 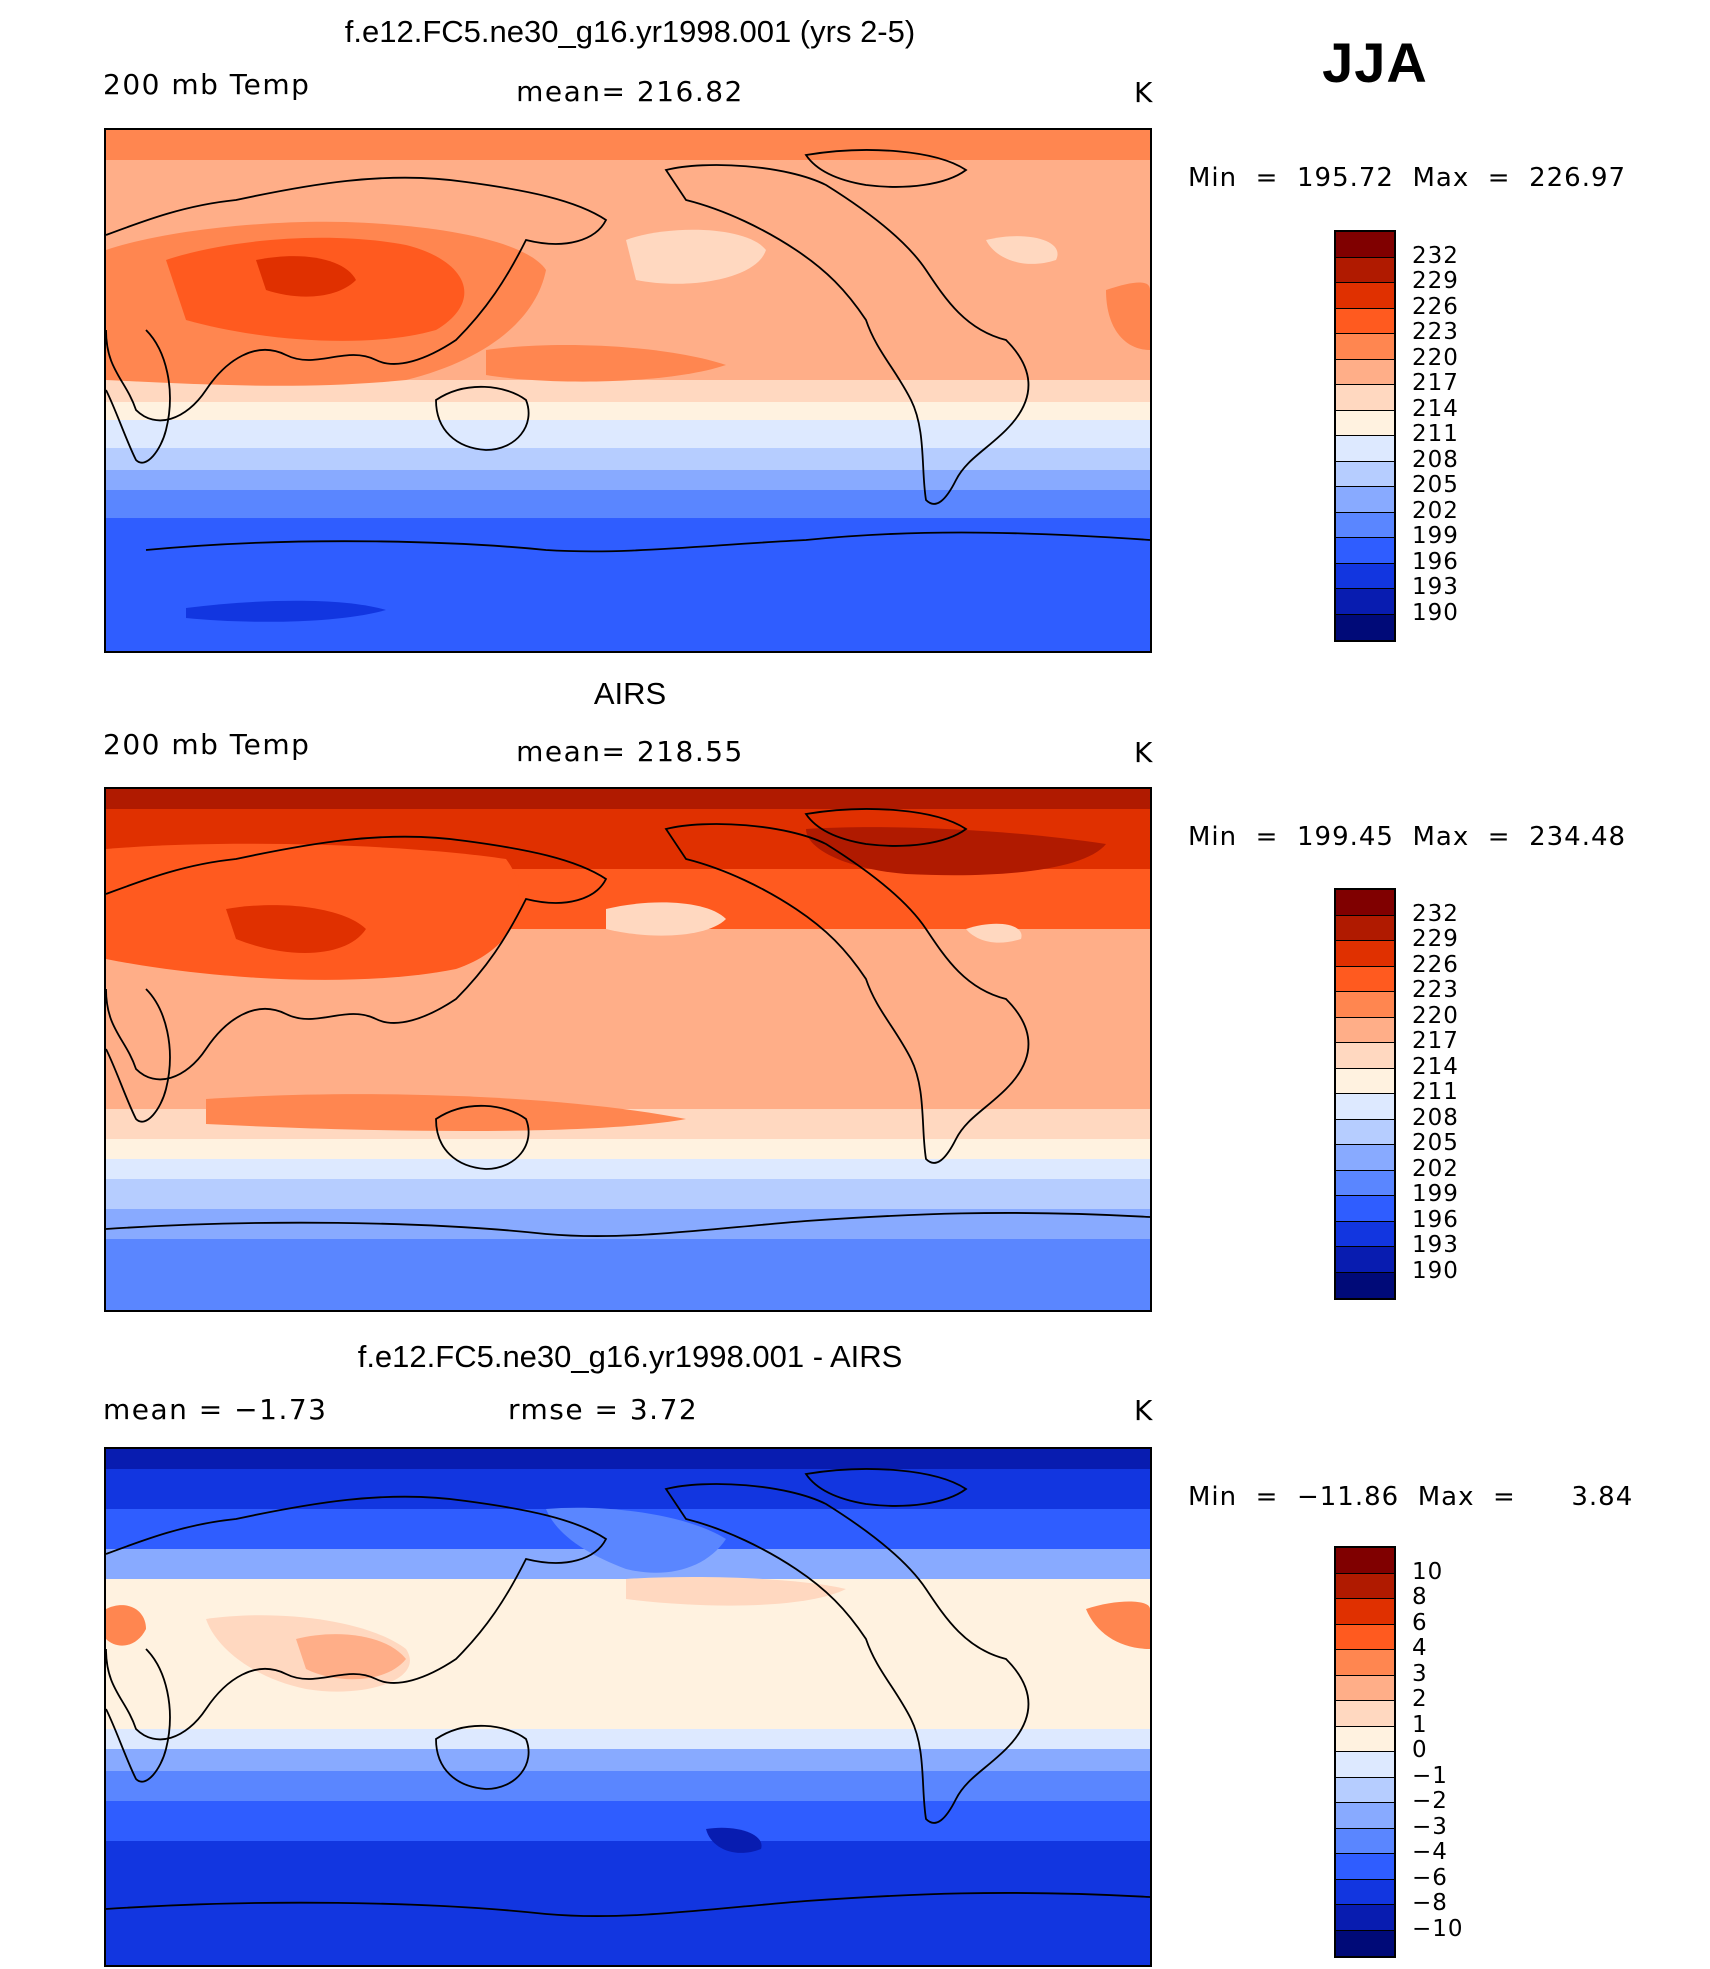 What do you see at coordinates (1430, 1903) in the screenshot?
I see `colorbar-tick-label: −8` at bounding box center [1430, 1903].